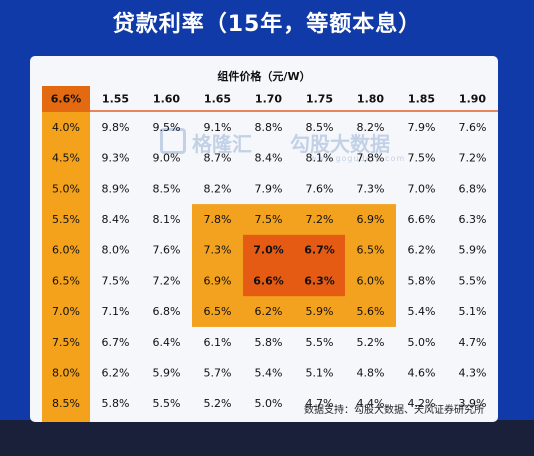 This screenshot has height=456, width=534. Describe the element at coordinates (66, 158) in the screenshot. I see `row-header: 4.5%` at that location.